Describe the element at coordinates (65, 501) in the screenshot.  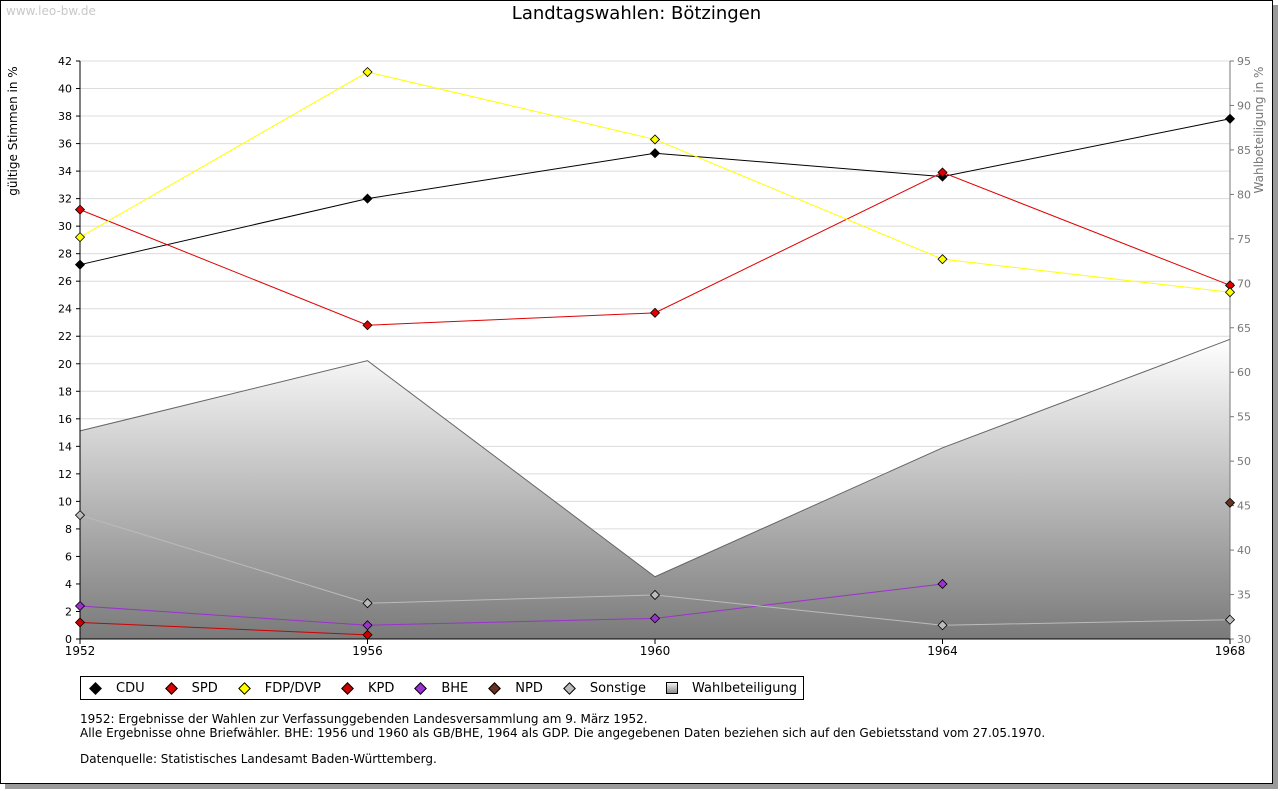
I see `y-tick-label: 10` at that location.